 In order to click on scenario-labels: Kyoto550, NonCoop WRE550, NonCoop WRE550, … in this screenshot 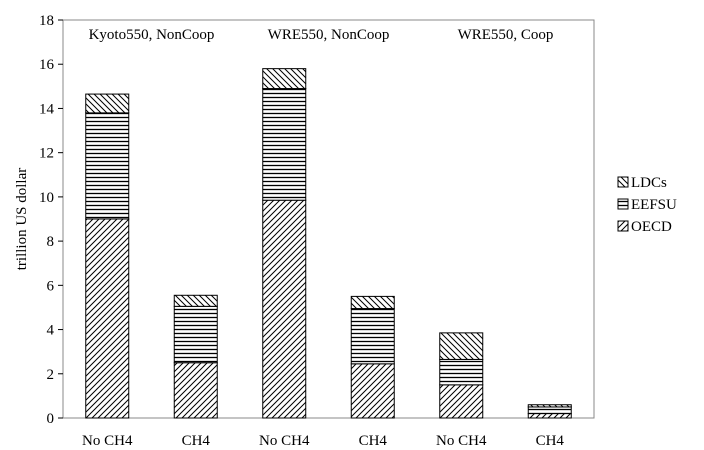, I will do `click(321, 35)`.